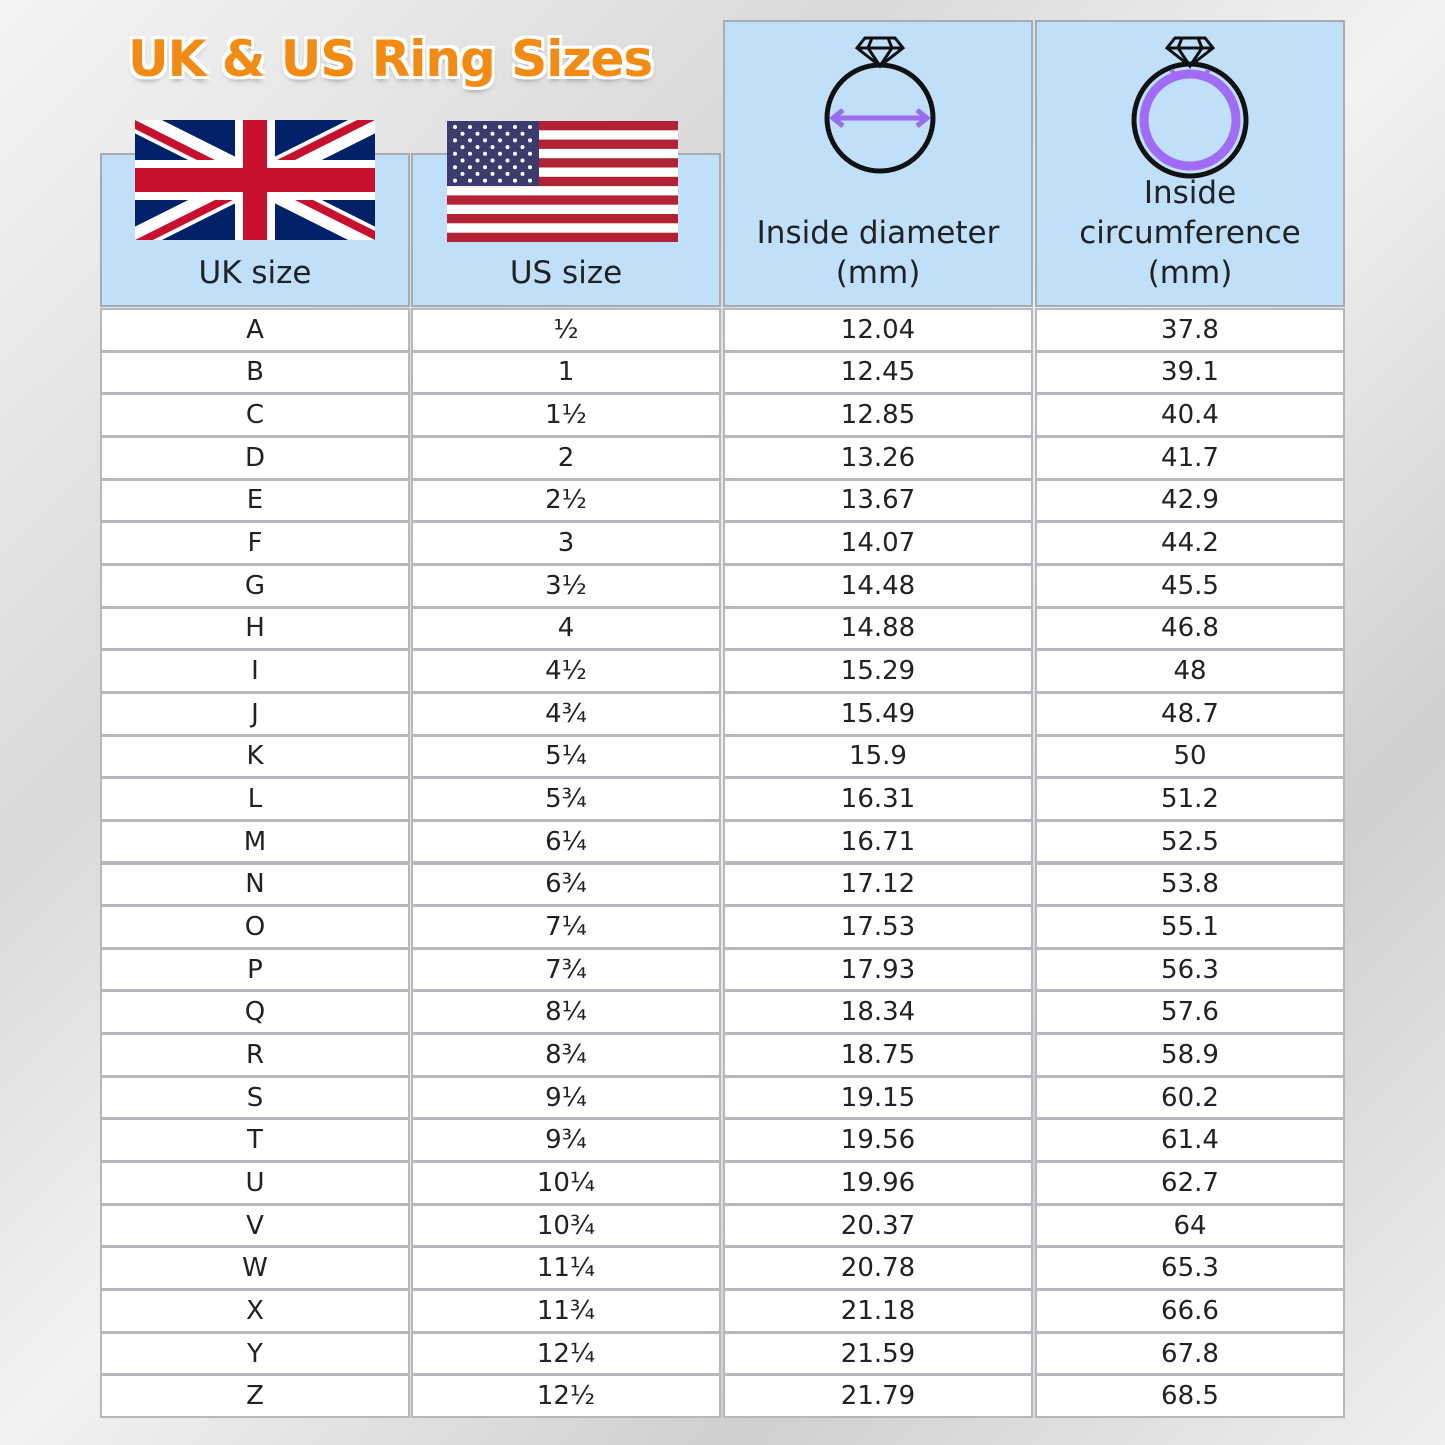 The image size is (1445, 1445). What do you see at coordinates (1190, 1055) in the screenshot?
I see `table-cell: 58.9` at bounding box center [1190, 1055].